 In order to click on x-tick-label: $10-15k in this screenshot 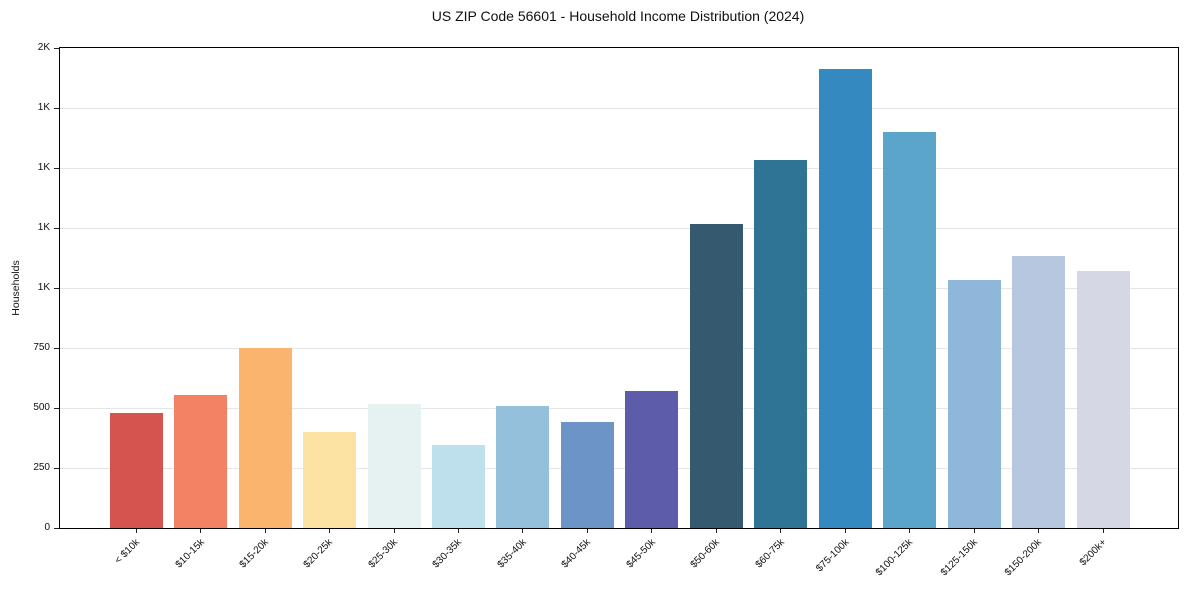, I will do `click(190, 554)`.